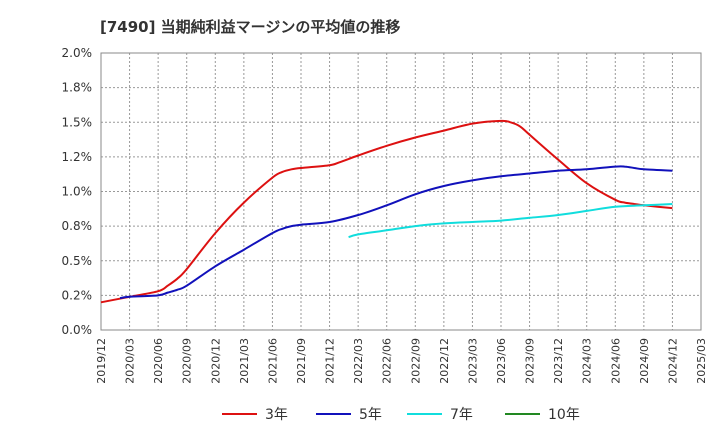 The height and width of the screenshot is (440, 720). Describe the element at coordinates (250, 27) in the screenshot. I see `chart-title: [7490] 当期純利益マージンの平均値の推移` at that location.